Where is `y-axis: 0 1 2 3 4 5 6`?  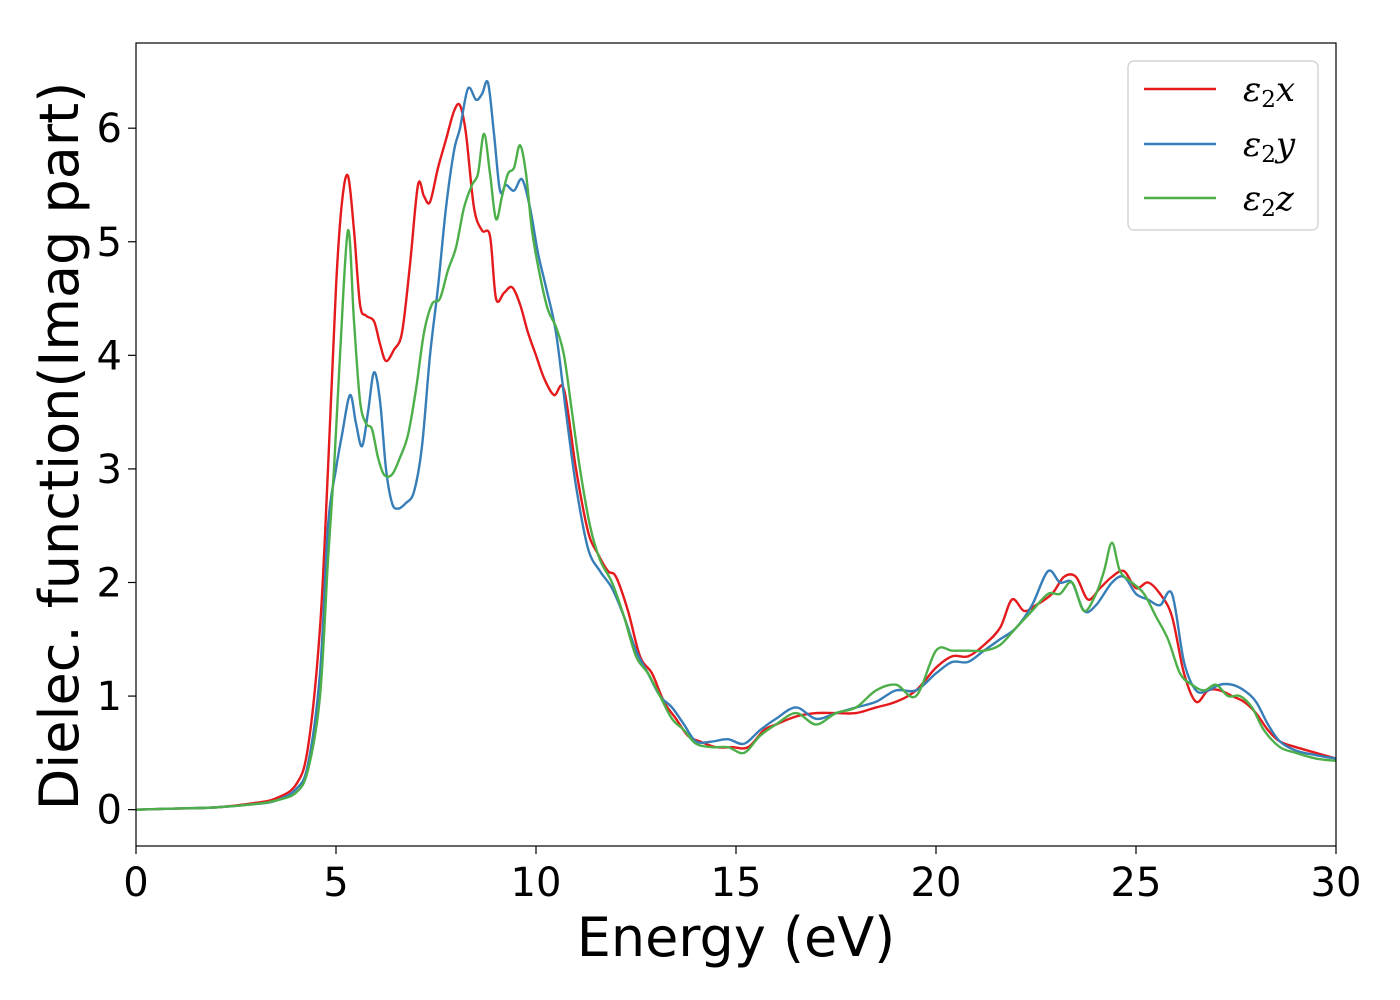 y-axis: 0 1 2 3 4 5 6 is located at coordinates (116, 470).